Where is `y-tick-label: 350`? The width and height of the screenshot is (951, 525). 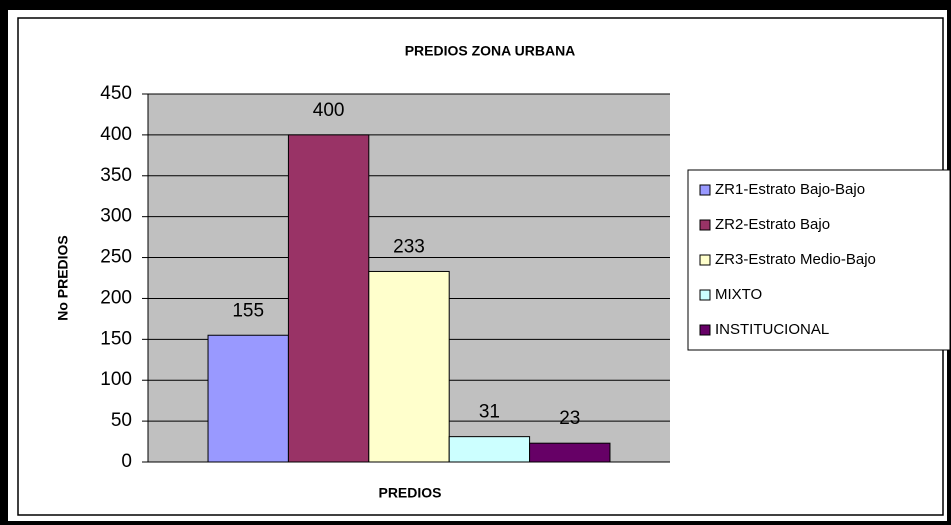 y-tick-label: 350 is located at coordinates (116, 175).